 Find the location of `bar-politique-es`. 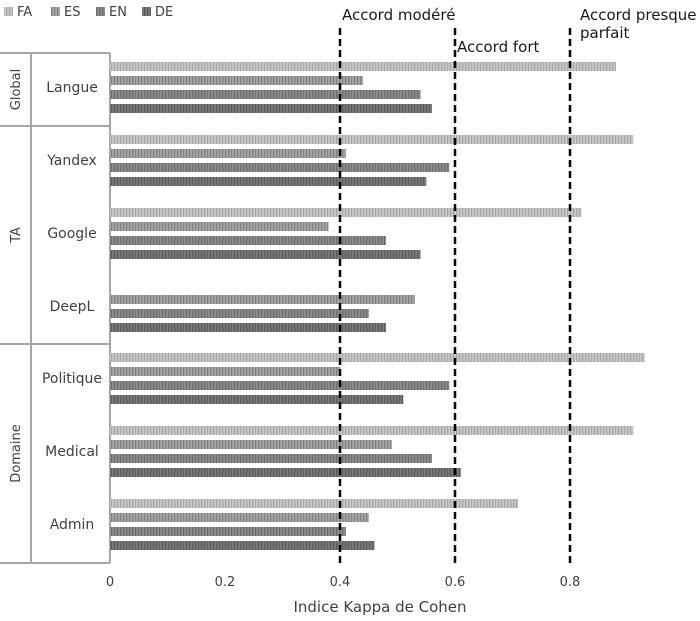

bar-politique-es is located at coordinates (225, 371).